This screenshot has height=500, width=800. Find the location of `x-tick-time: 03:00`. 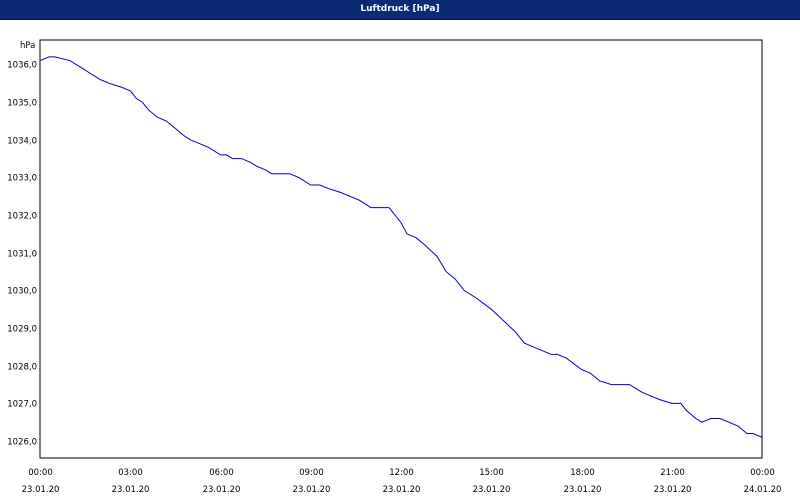

x-tick-time: 03:00 is located at coordinates (130, 473).